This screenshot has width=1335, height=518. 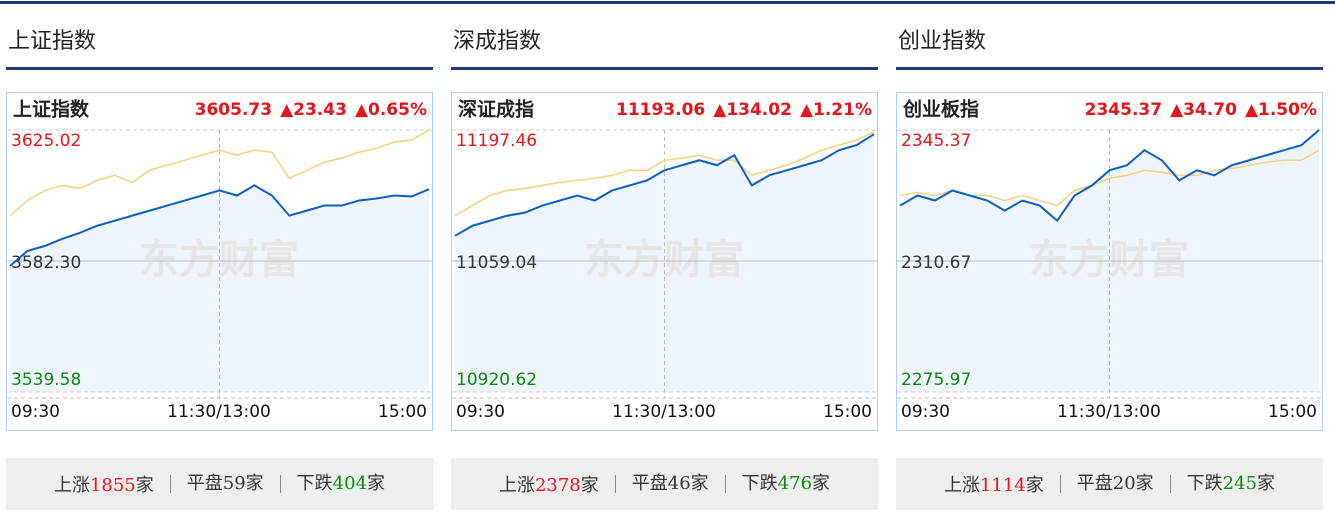 I want to click on stat-group: 下跌476家, so click(x=785, y=483).